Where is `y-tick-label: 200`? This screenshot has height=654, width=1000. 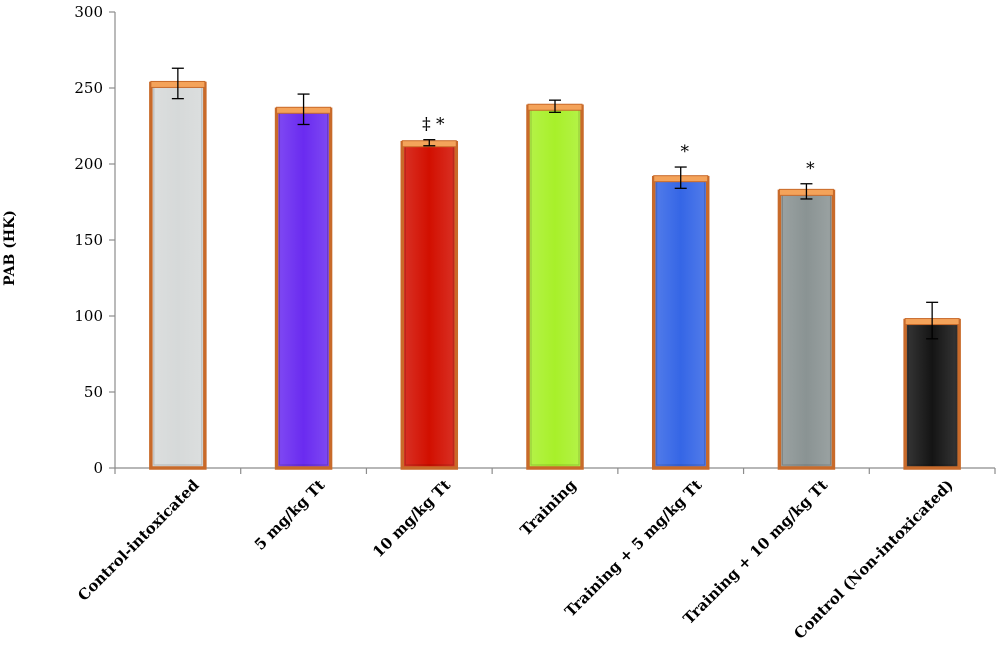 y-tick-label: 200 is located at coordinates (88, 164).